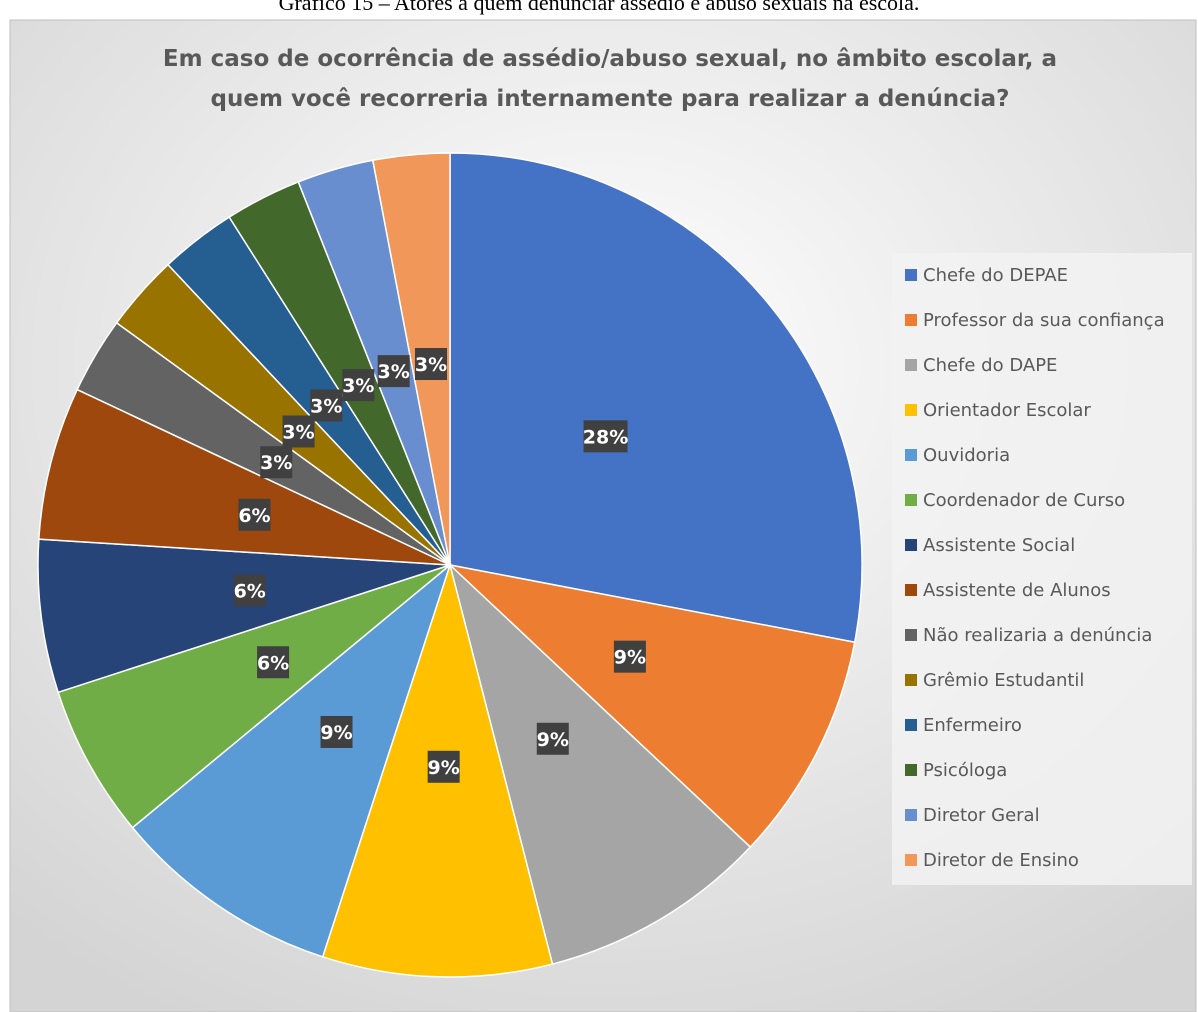  What do you see at coordinates (990, 365) in the screenshot?
I see `legend-label: Chefe do DAPE` at bounding box center [990, 365].